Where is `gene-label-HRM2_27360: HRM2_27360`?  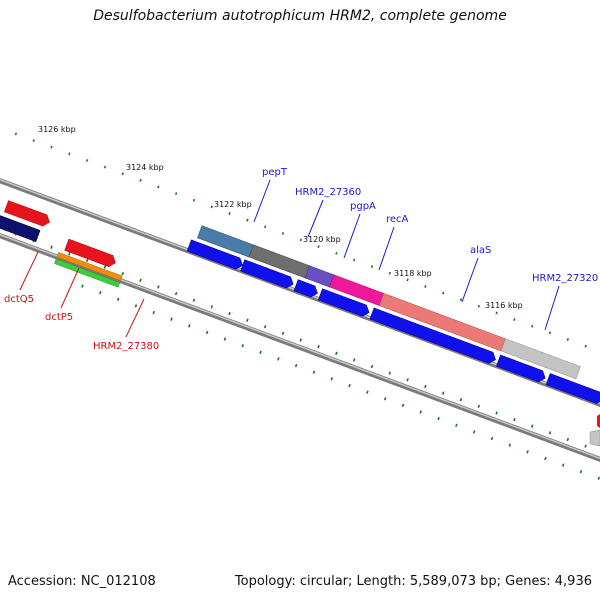 gene-label-HRM2_27360: HRM2_27360 is located at coordinates (328, 192).